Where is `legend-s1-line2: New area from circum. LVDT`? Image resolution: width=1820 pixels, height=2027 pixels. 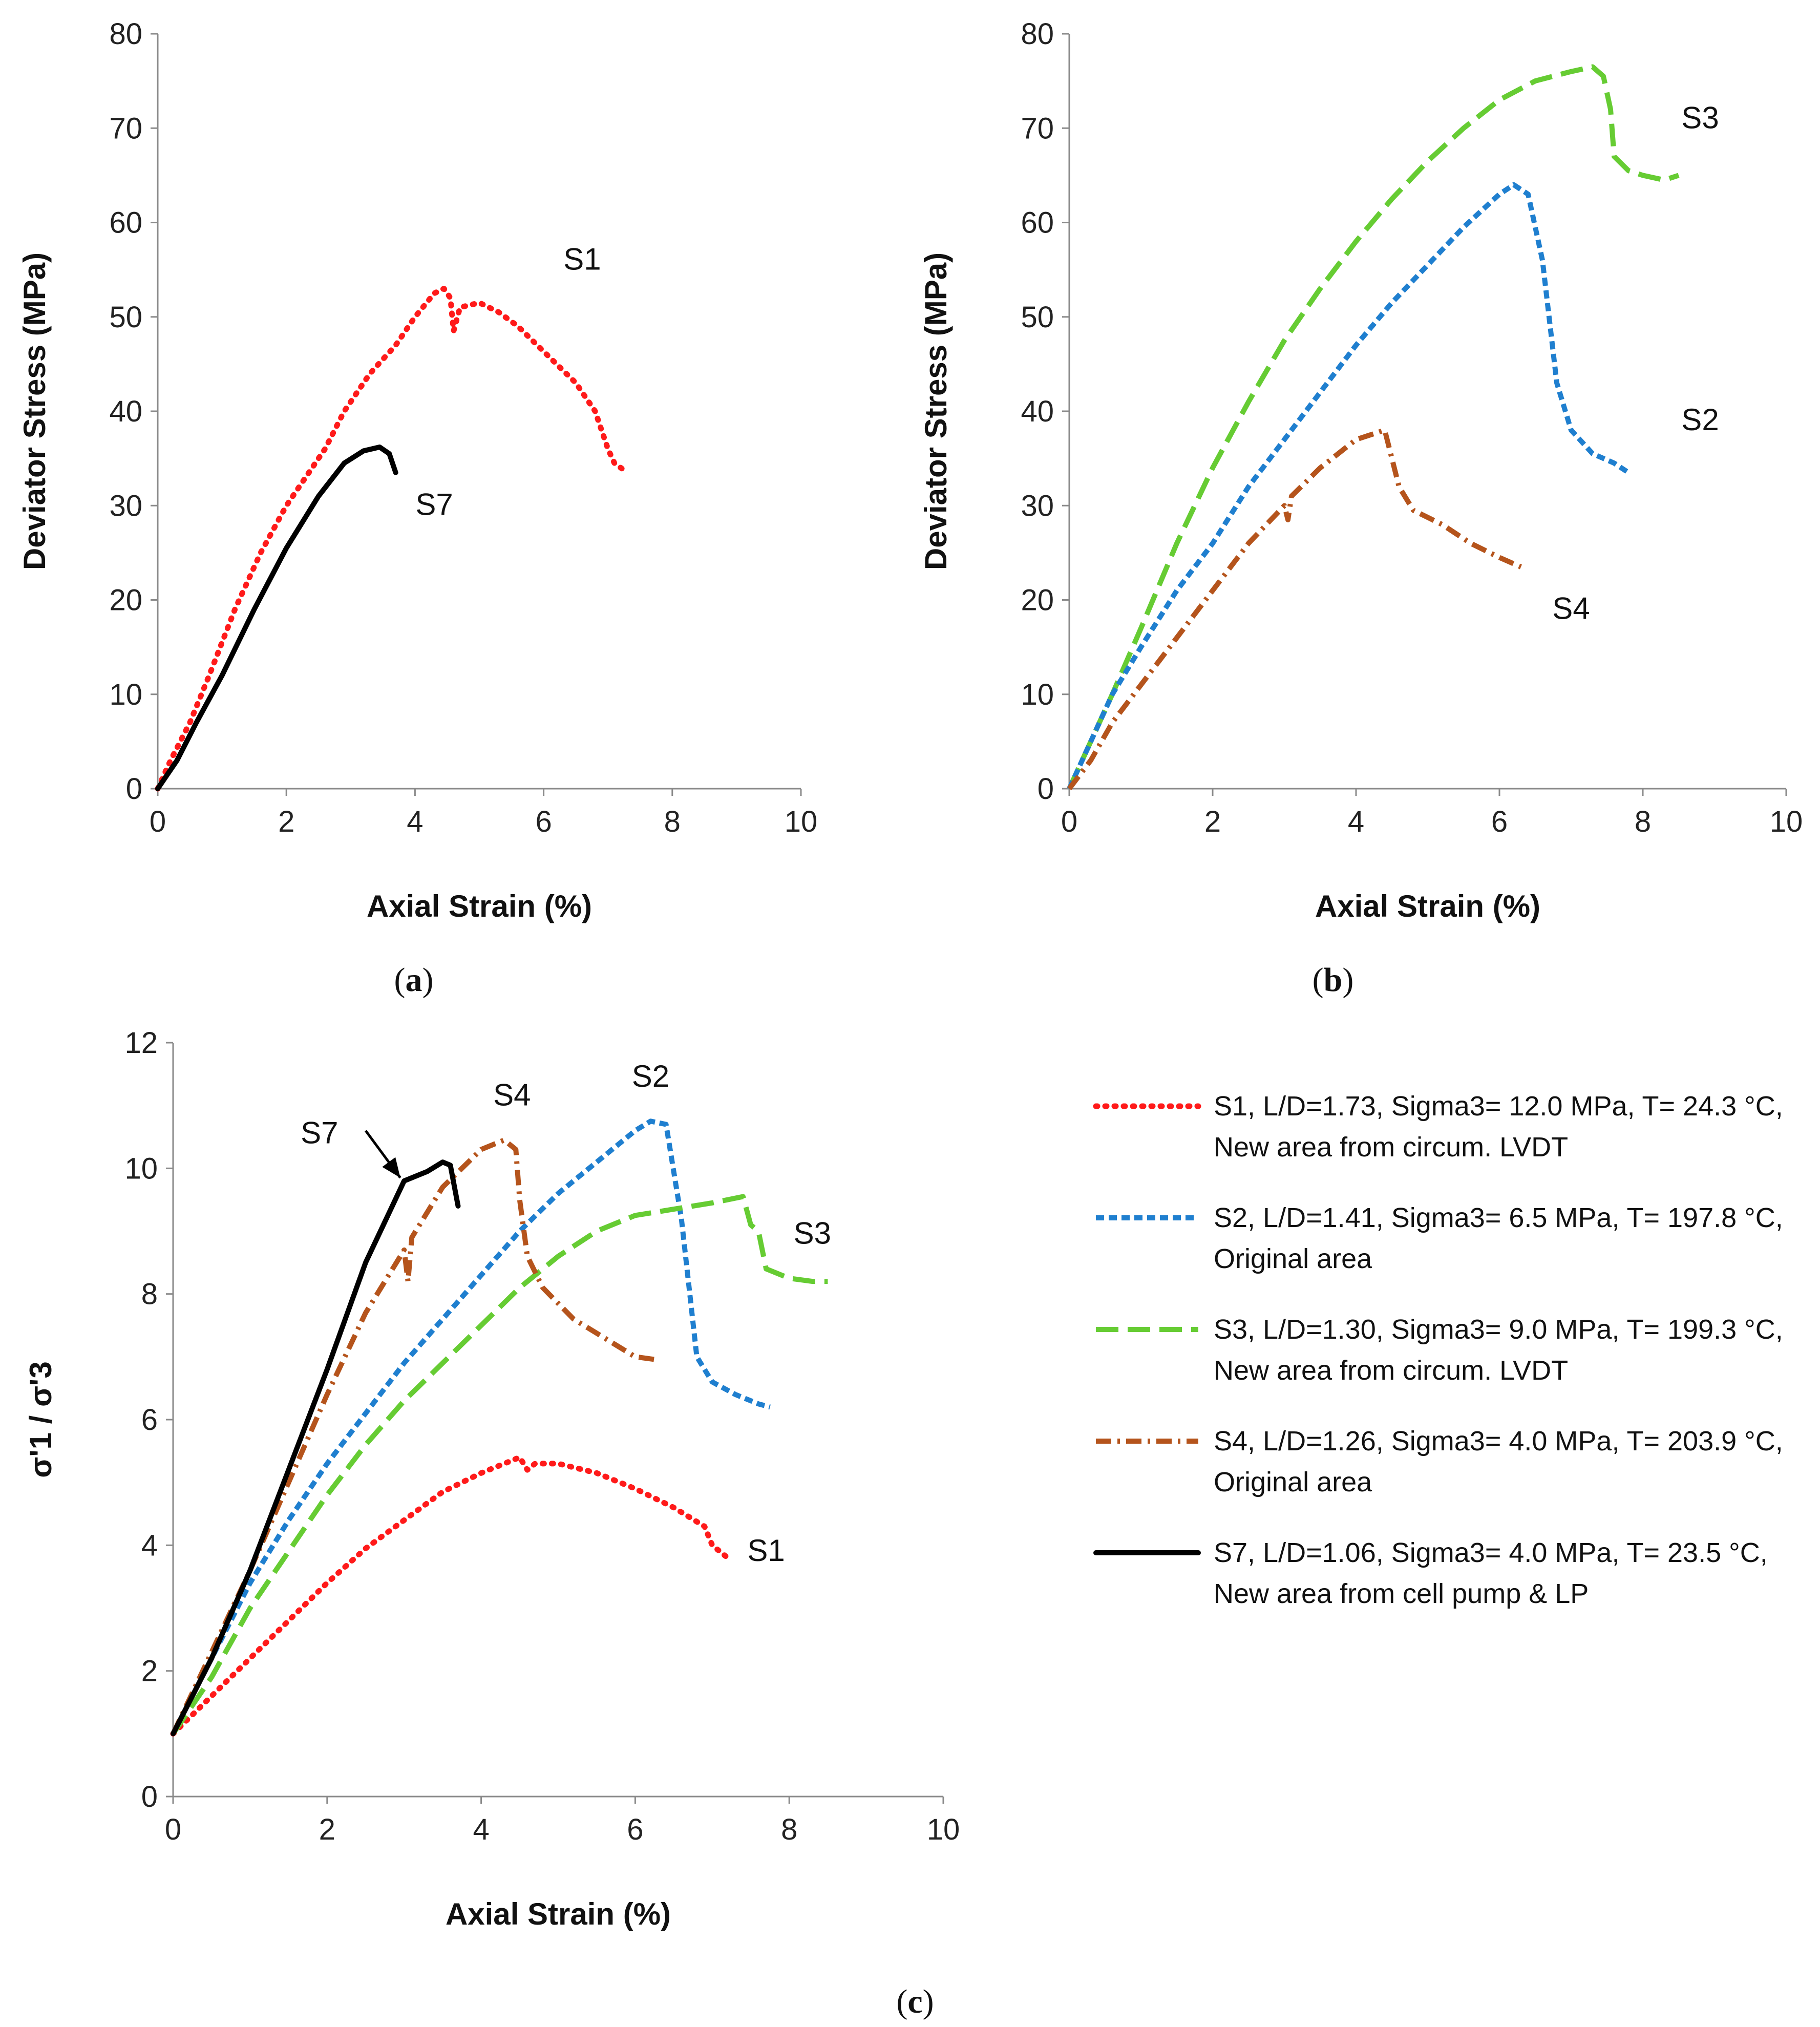
legend-s1-line2: New area from circum. LVDT is located at coordinates (1391, 1147).